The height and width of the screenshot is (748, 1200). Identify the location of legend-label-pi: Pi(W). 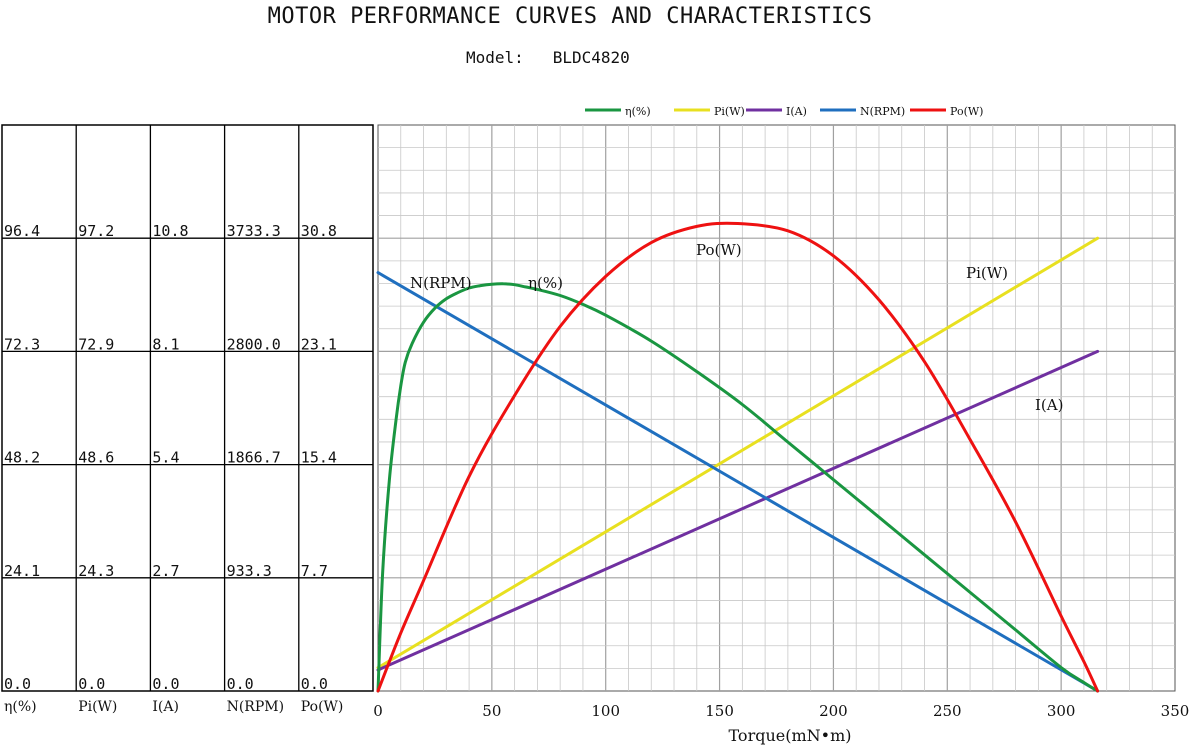
(729, 111).